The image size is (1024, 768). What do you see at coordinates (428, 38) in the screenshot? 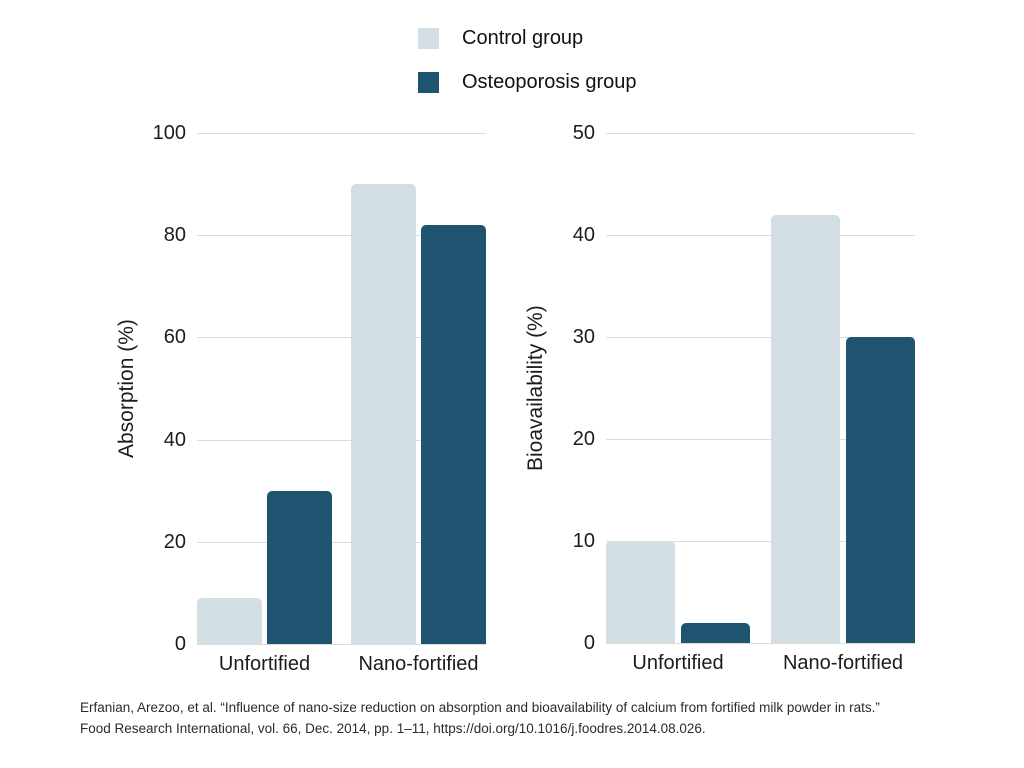
I see `legend-swatch-control` at bounding box center [428, 38].